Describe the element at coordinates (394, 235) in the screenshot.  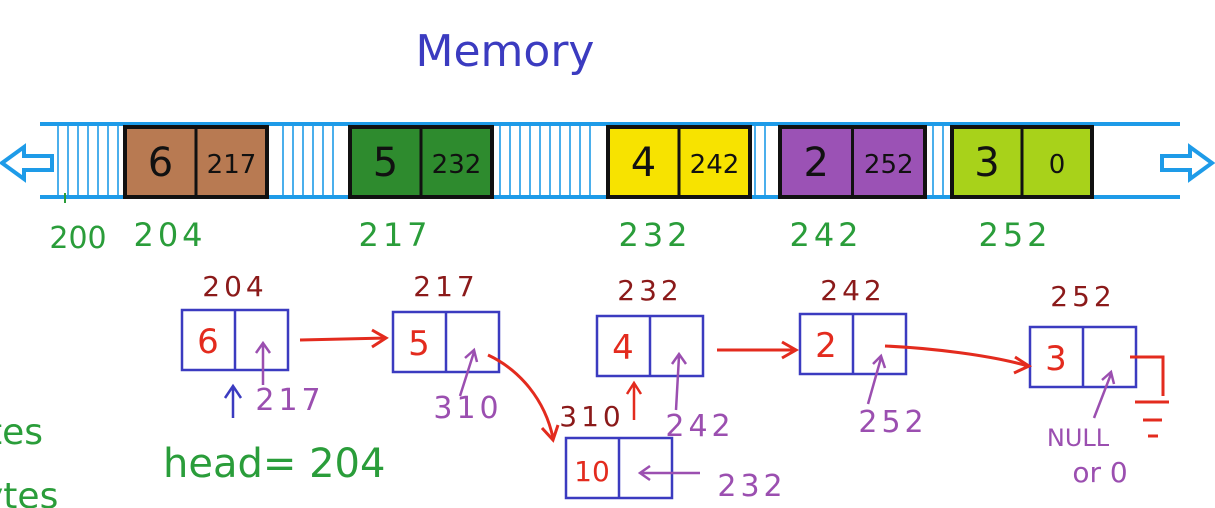
I see `memory-block-address: 217` at that location.